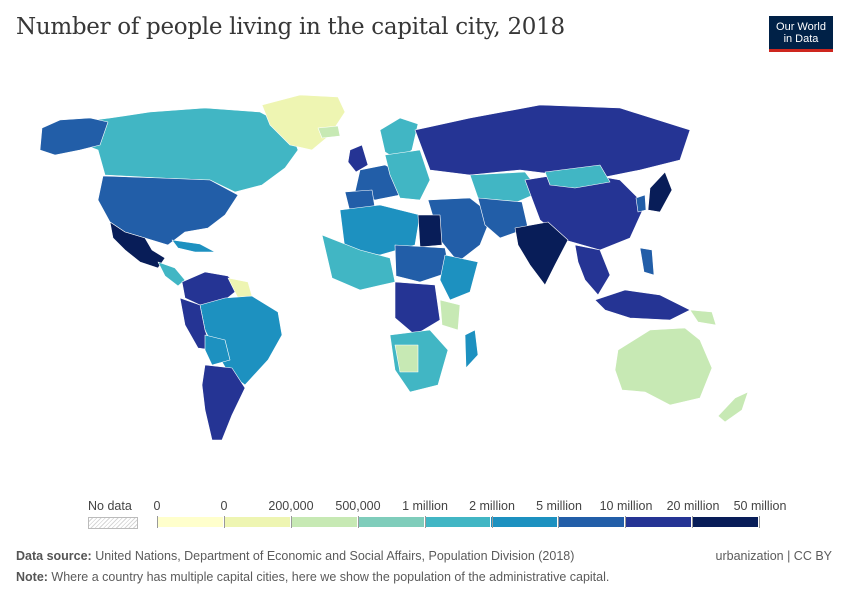 This screenshot has height=600, width=850. I want to click on region-congo, so click(417, 308).